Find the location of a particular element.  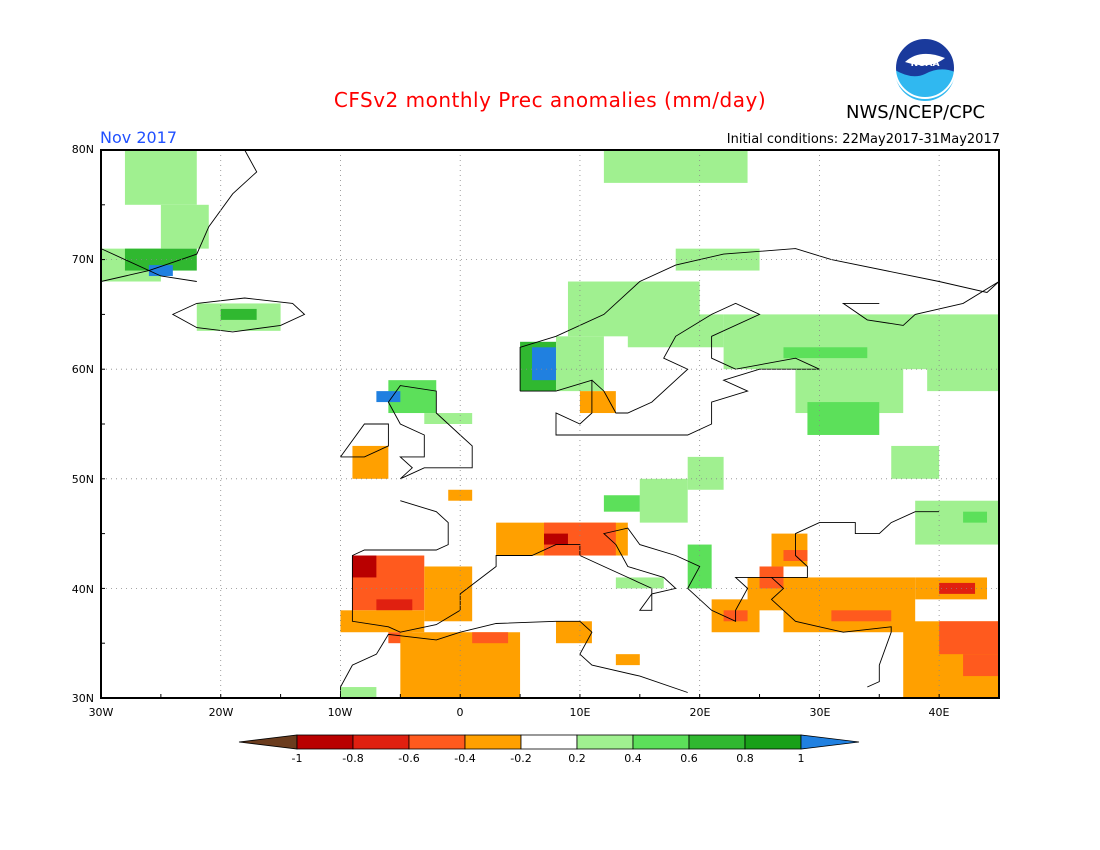

chart-title: CFSv2 monthly Prec anomalies (mm/day) is located at coordinates (550, 100).